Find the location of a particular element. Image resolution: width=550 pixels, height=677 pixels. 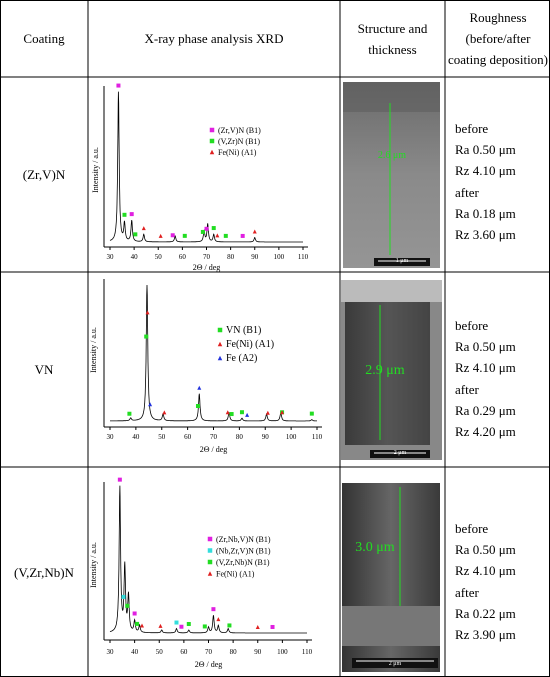

header-cell: Structure and thickness is located at coordinates (392, 38).